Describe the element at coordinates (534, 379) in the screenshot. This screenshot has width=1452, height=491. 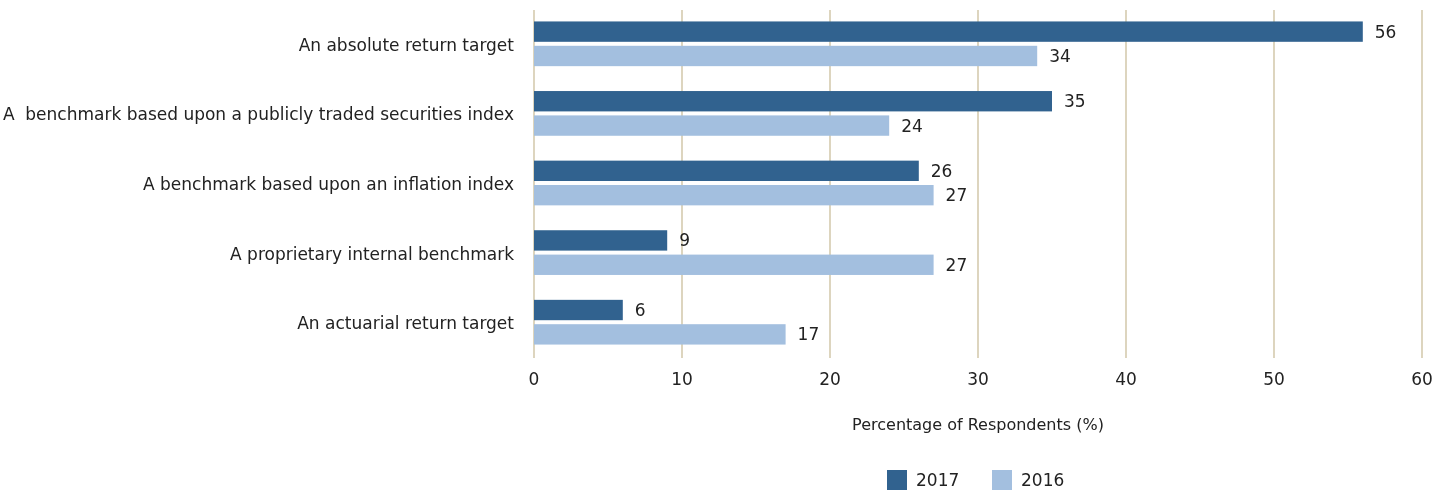
I see `x-tick-label: 0` at that location.